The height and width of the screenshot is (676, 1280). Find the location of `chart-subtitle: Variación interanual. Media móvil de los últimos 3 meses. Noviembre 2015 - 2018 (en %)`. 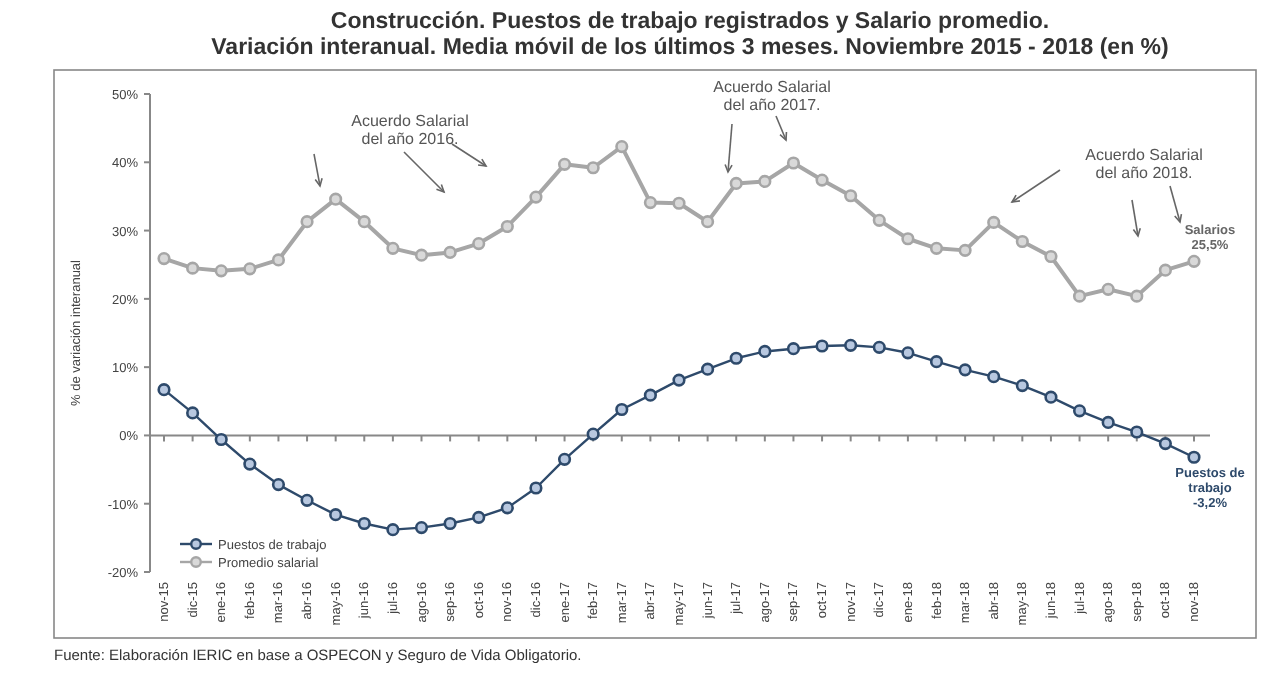

chart-subtitle: Variación interanual. Media móvil de los últimos 3 meses. Noviembre 2015 - 2018 (en %) is located at coordinates (690, 48).